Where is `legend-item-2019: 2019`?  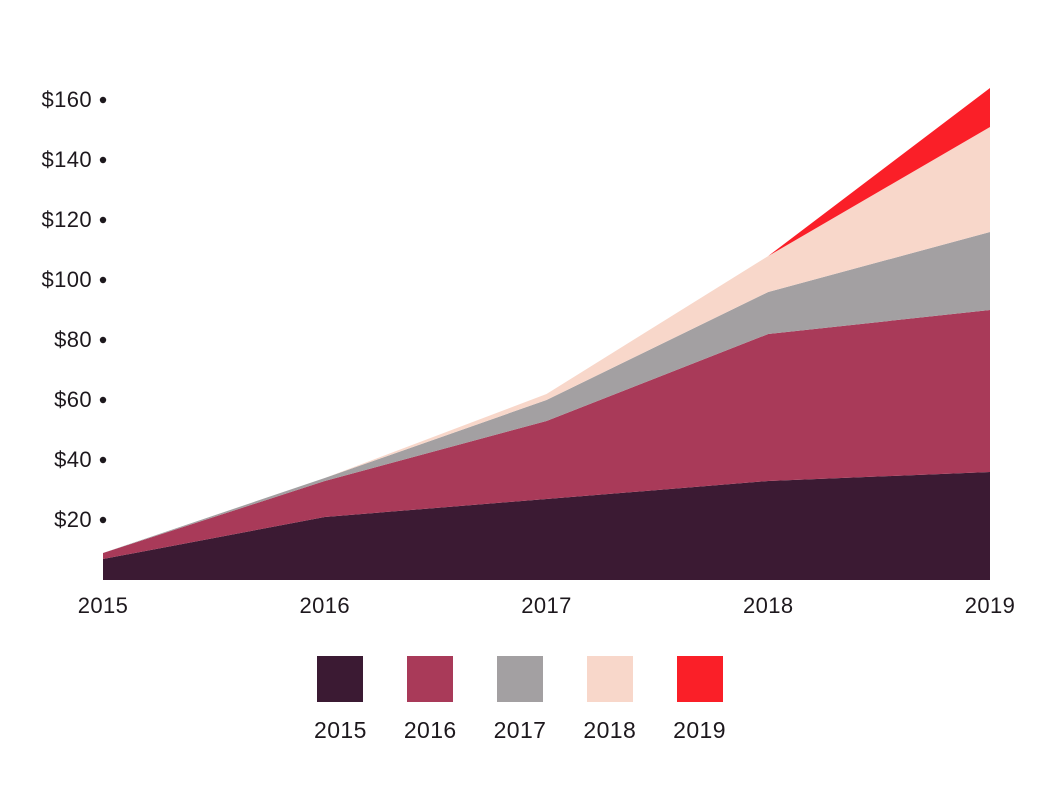 legend-item-2019: 2019 is located at coordinates (699, 700).